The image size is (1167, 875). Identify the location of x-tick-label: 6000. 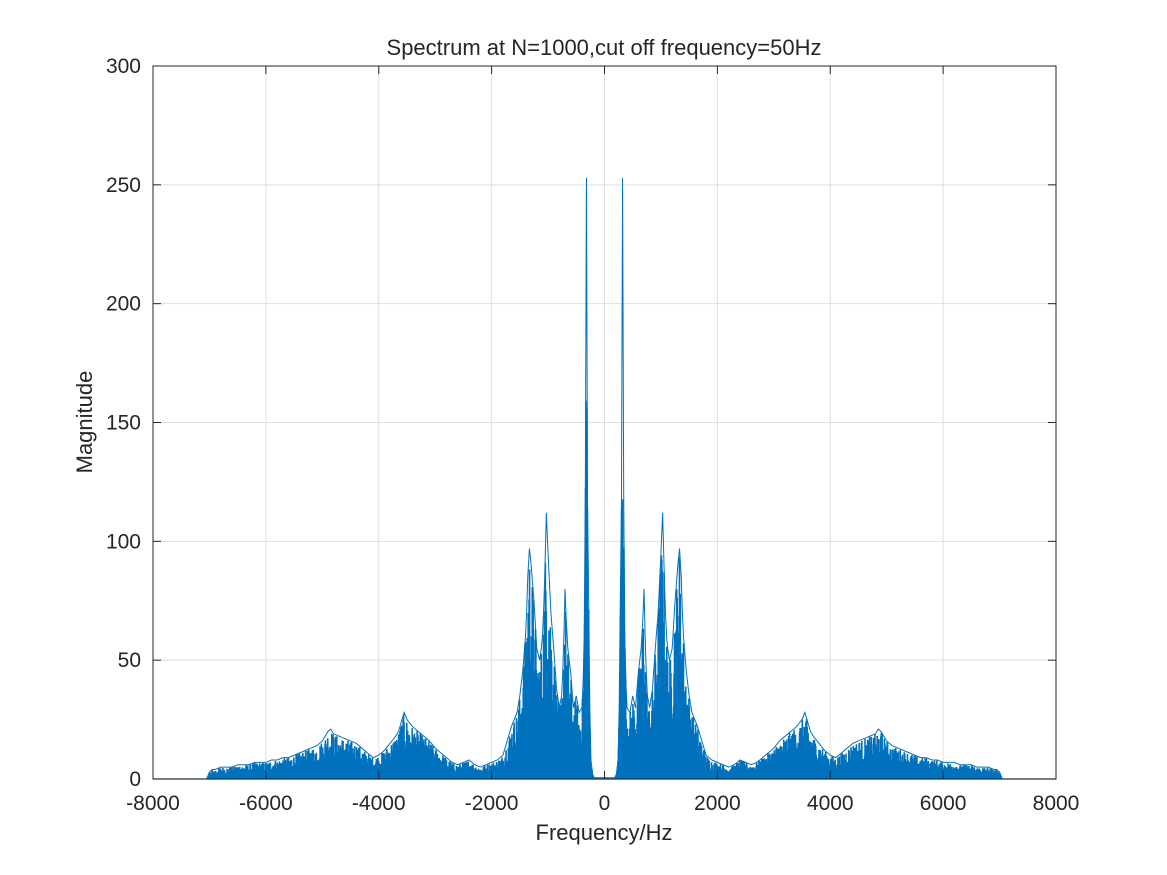
(943, 803).